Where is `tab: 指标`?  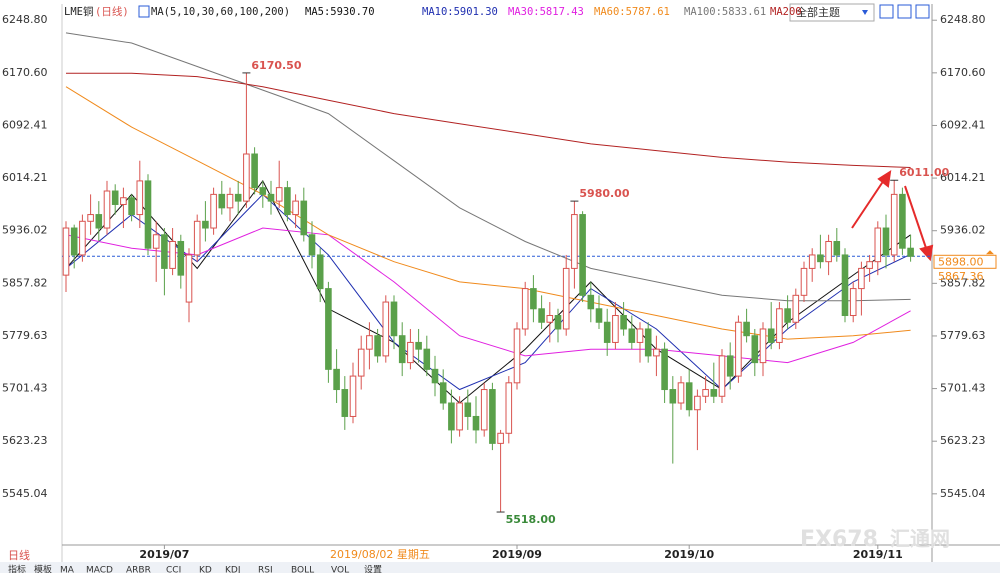
tab: 指标 is located at coordinates (17, 568).